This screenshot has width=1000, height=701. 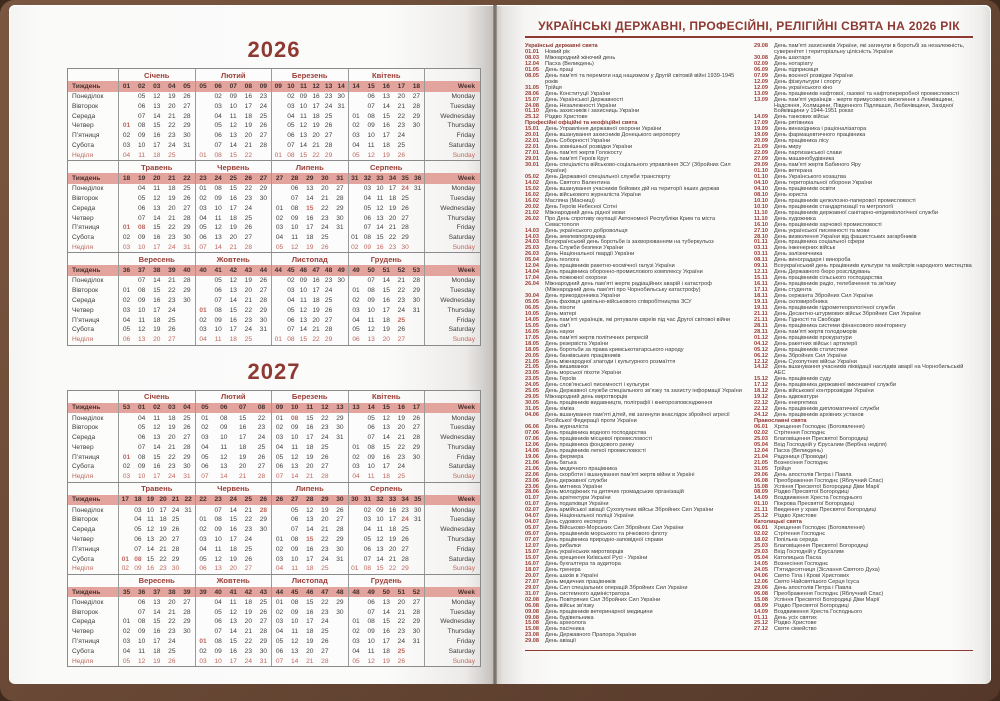 What do you see at coordinates (593, 194) in the screenshot?
I see `holiday-name: День військового журналіста України` at bounding box center [593, 194].